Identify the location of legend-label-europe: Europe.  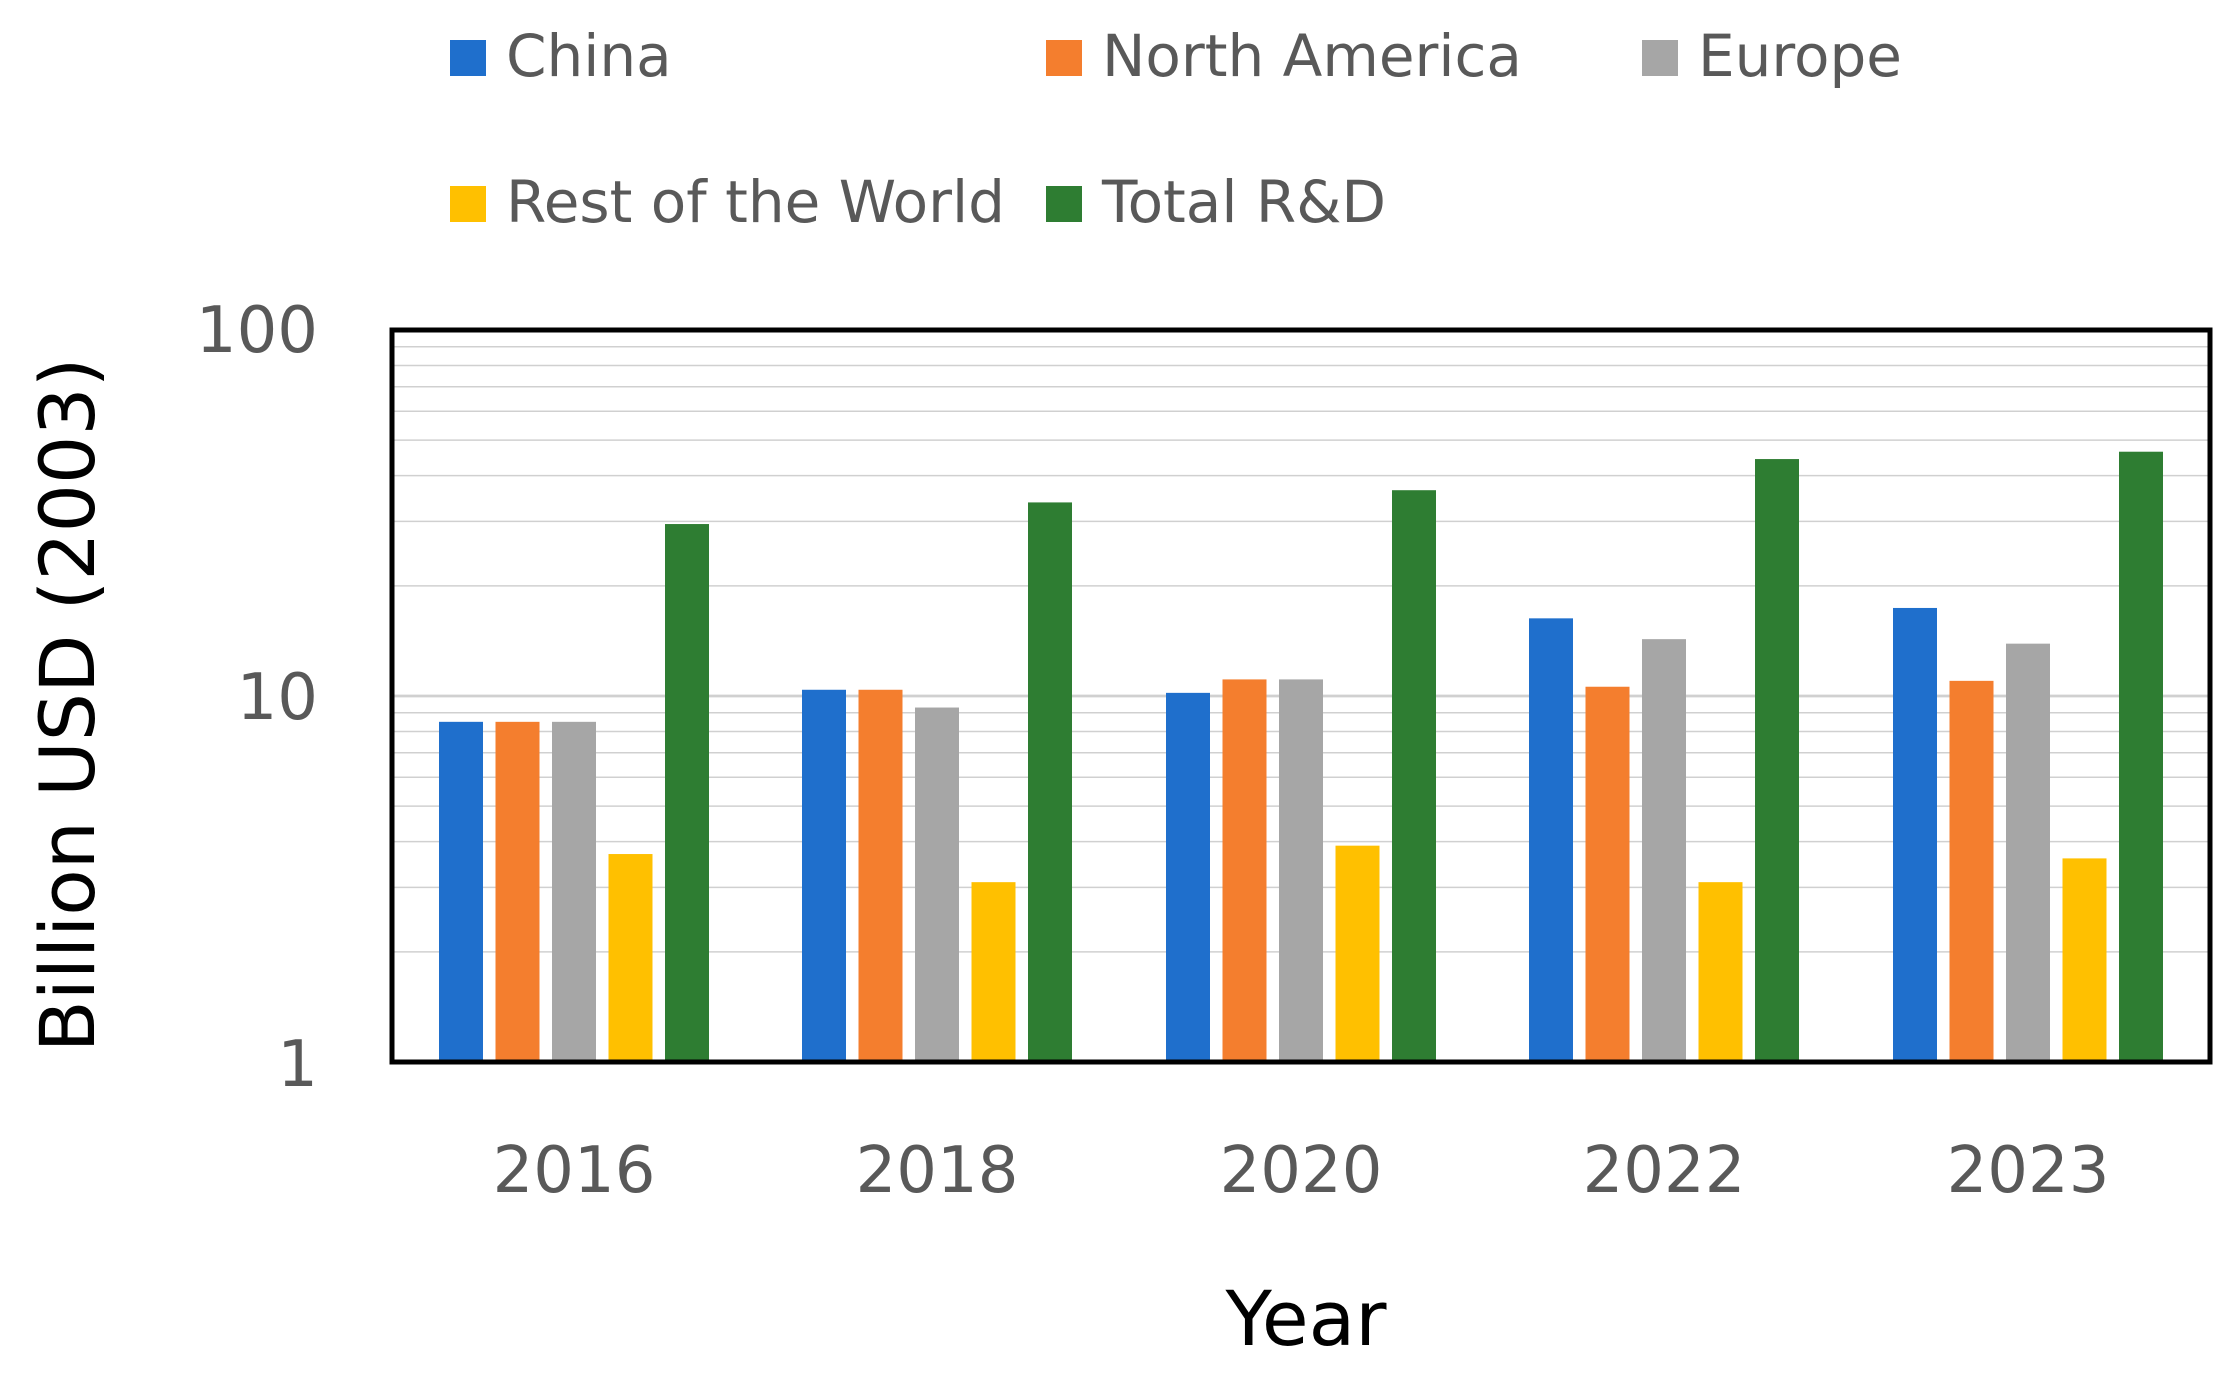
(1800, 56).